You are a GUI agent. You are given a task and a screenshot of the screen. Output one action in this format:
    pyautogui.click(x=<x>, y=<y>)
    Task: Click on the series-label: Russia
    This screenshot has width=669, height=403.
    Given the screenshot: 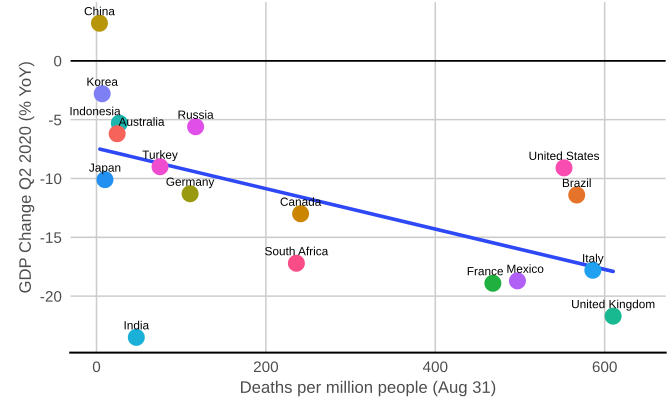 What is the action you would take?
    pyautogui.click(x=196, y=114)
    